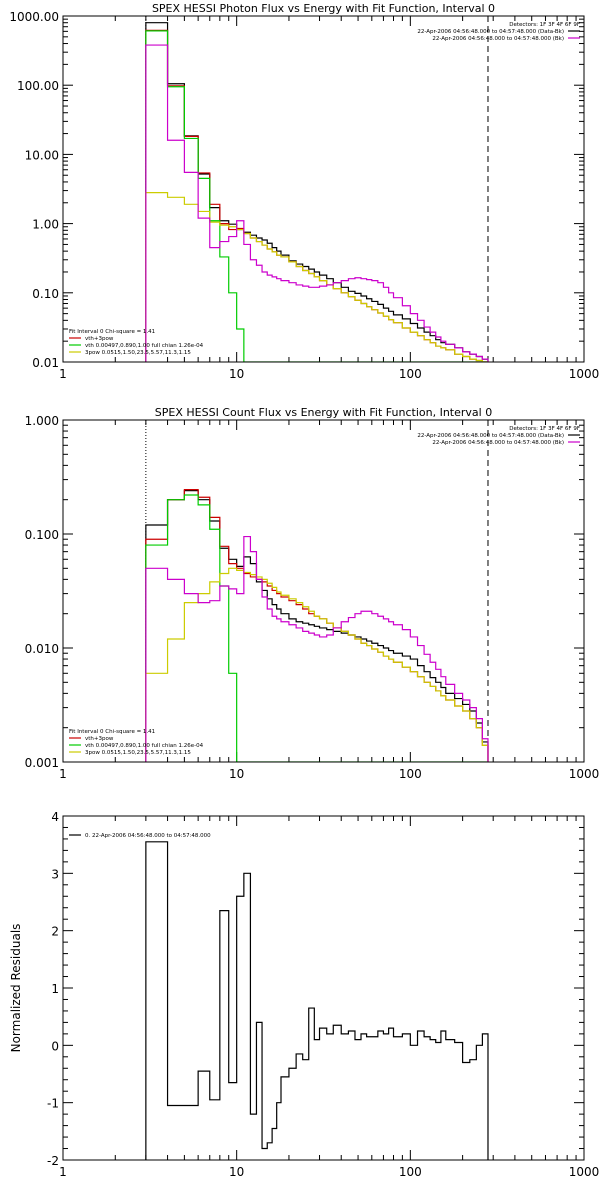 The image size is (600, 1200). What do you see at coordinates (55, 932) in the screenshot?
I see `y-tick-label: 2` at bounding box center [55, 932].